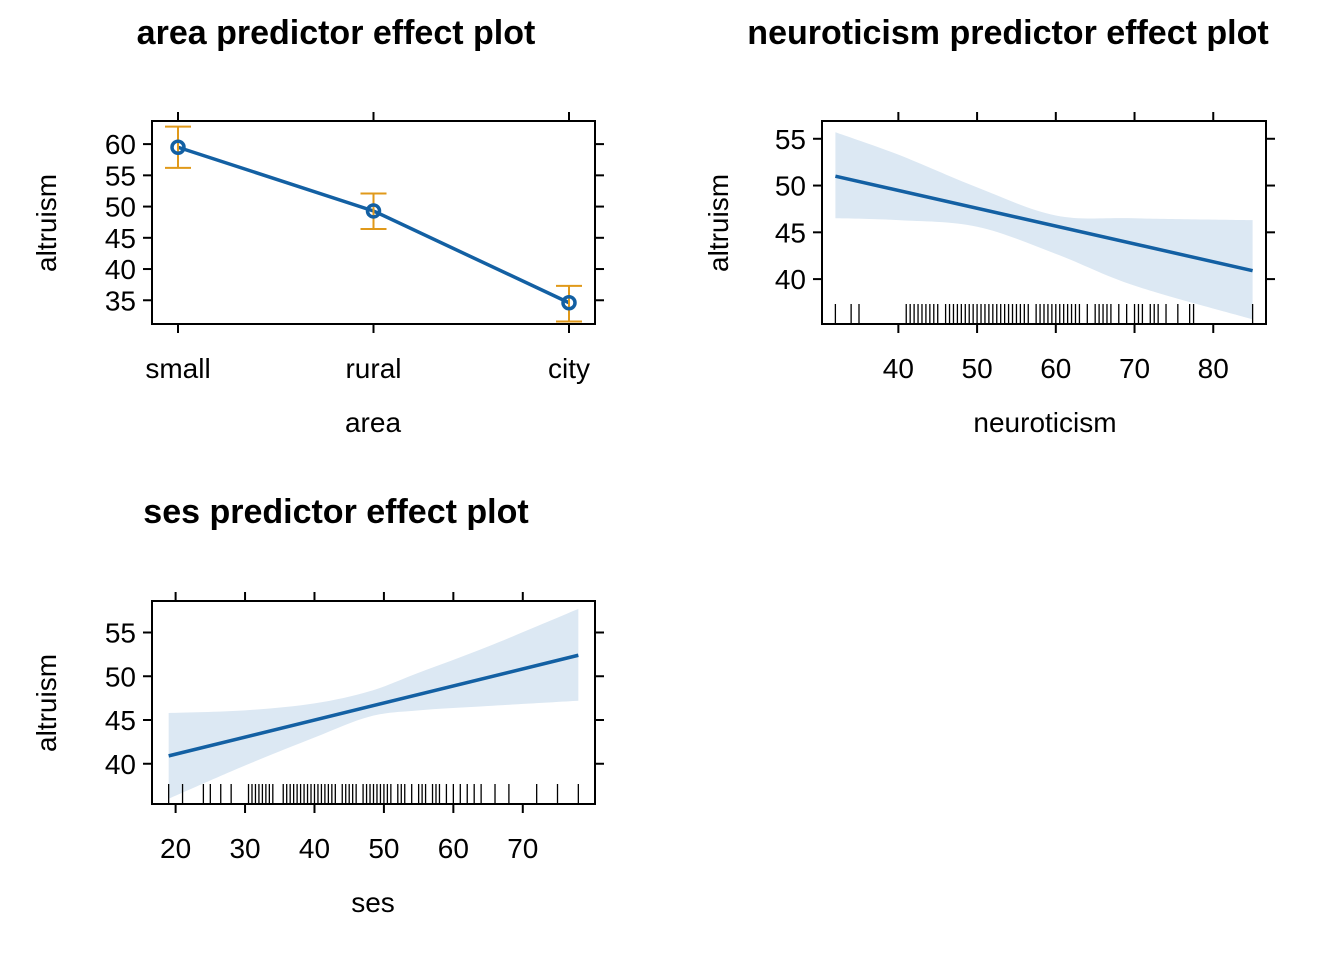 The image size is (1344, 960). Describe the element at coordinates (1213, 368) in the screenshot. I see `x-tick-label: 80` at that location.